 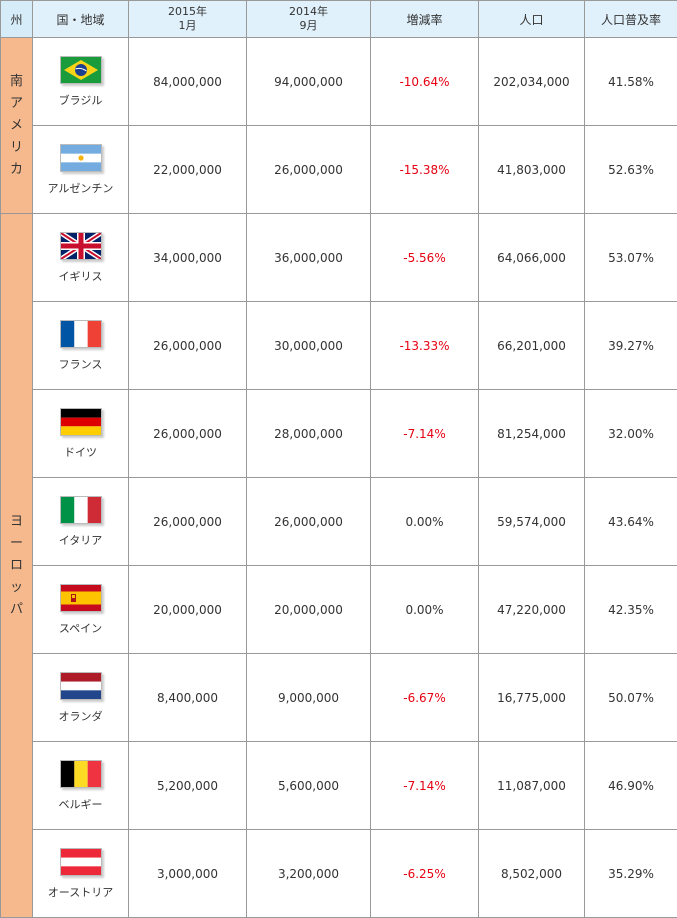 What do you see at coordinates (16, 609) in the screenshot?
I see `region-char: パ` at bounding box center [16, 609].